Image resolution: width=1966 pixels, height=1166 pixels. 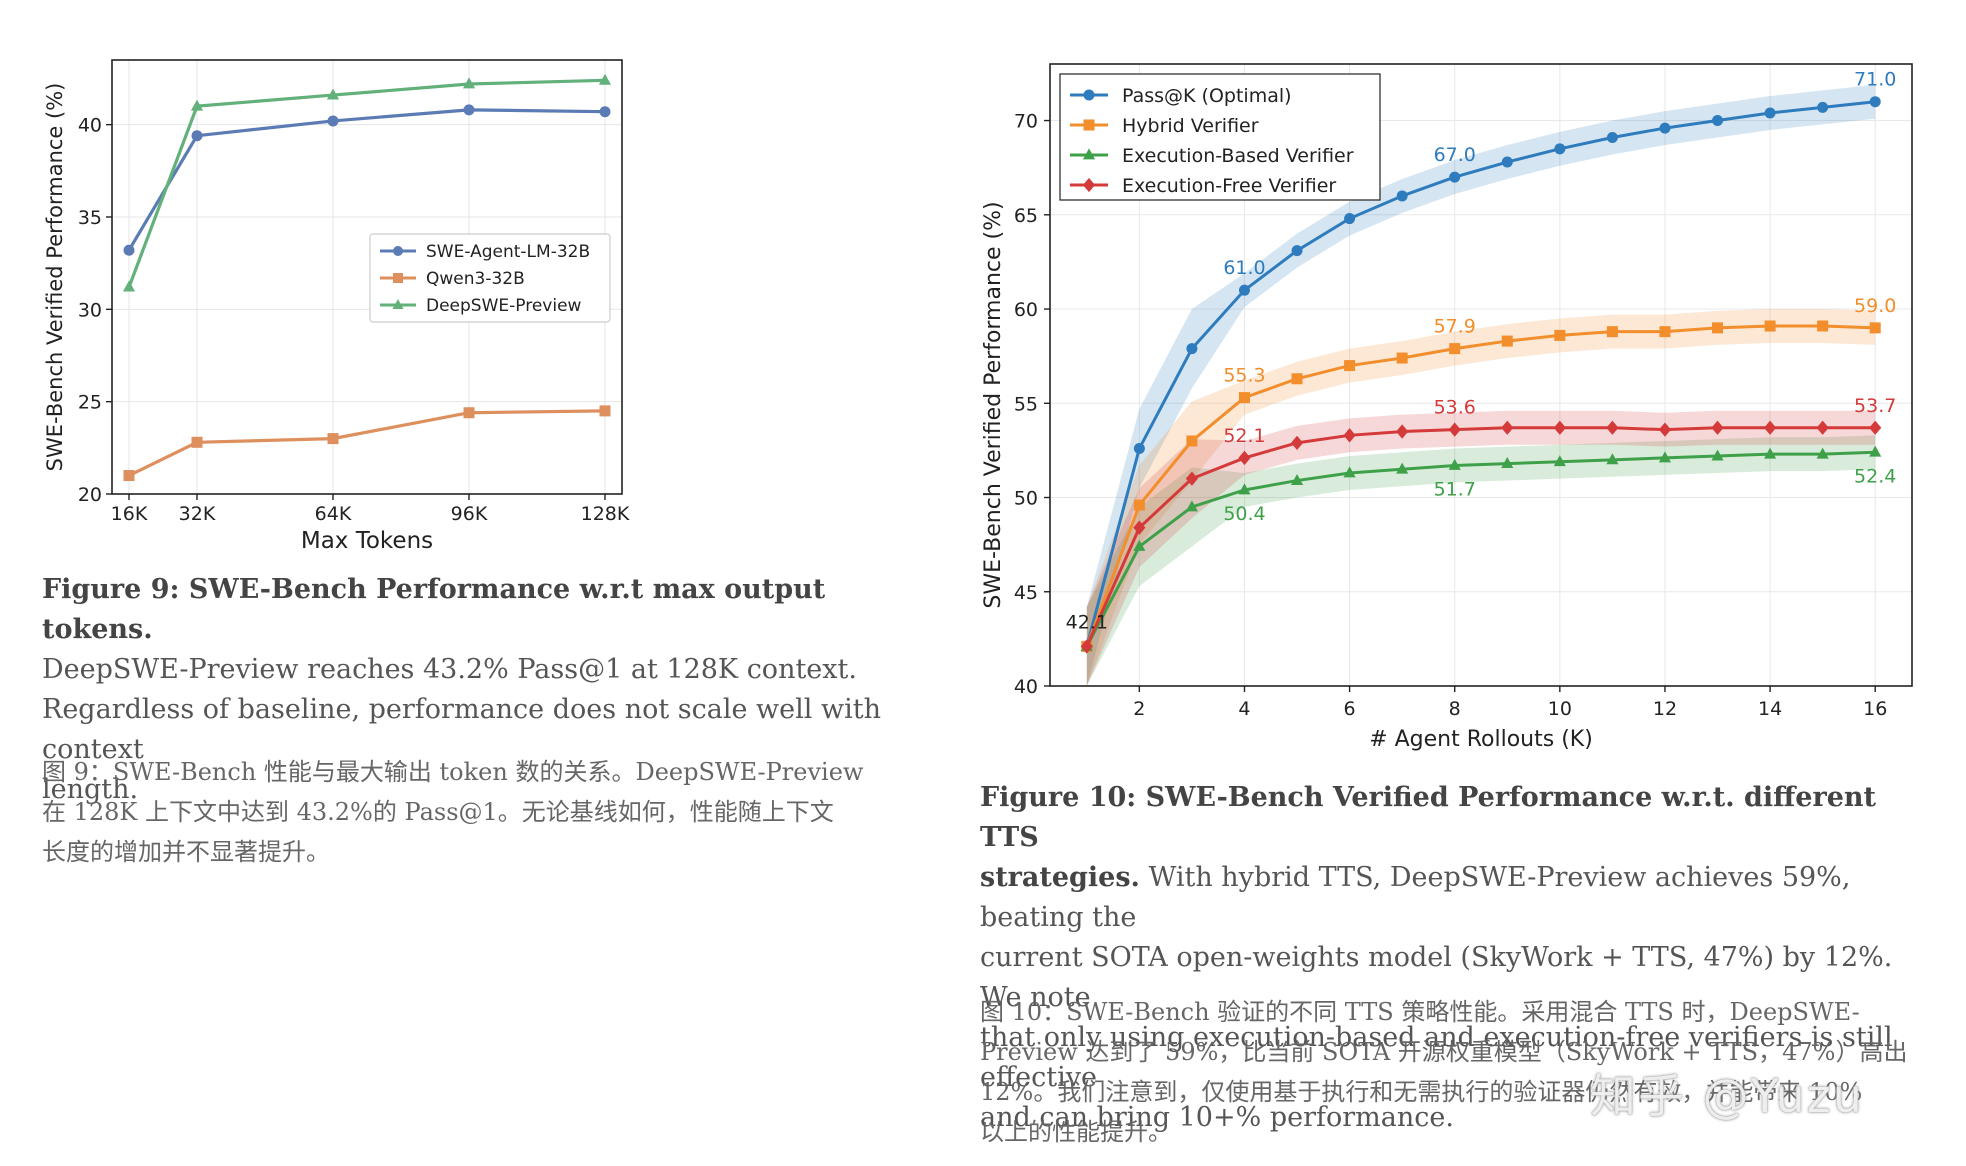 I want to click on legend: SWE-Agent-LM-32B Qwen3-32B DeepSWE-Preview, so click(x=490, y=278).